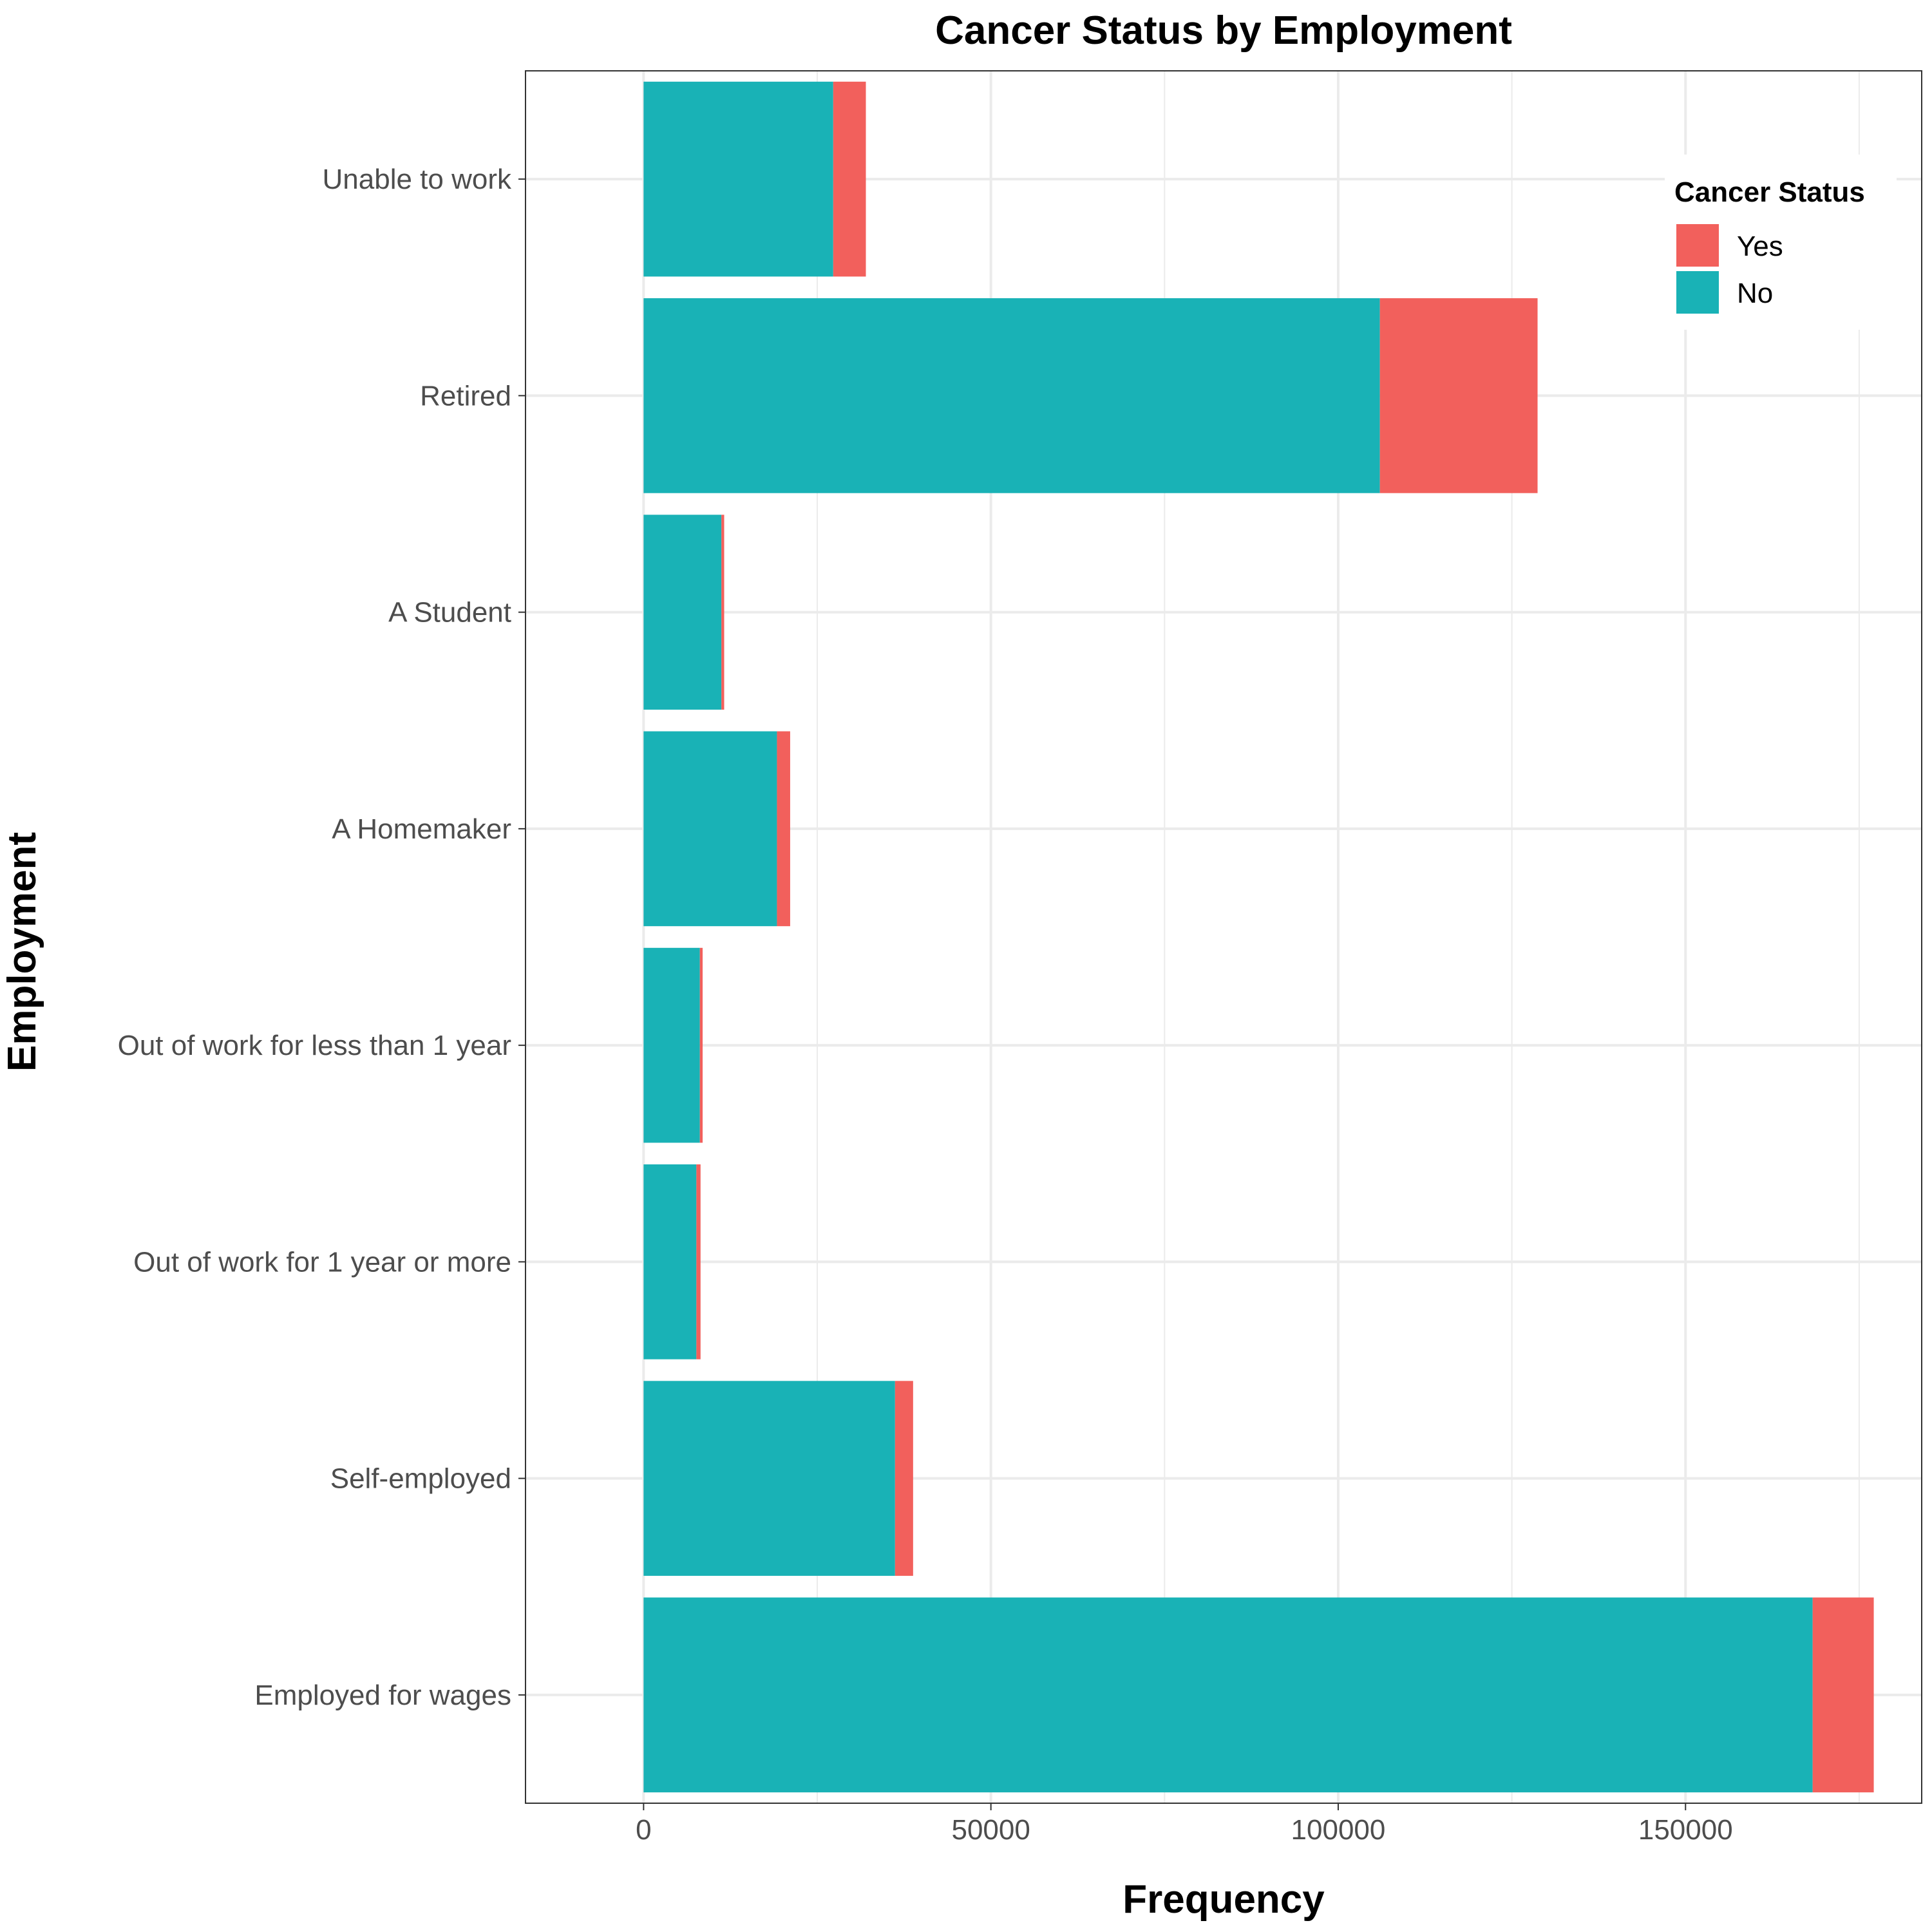 Image resolution: width=1932 pixels, height=1932 pixels. Describe the element at coordinates (643, 1830) in the screenshot. I see `x-tick-label: 0` at that location.